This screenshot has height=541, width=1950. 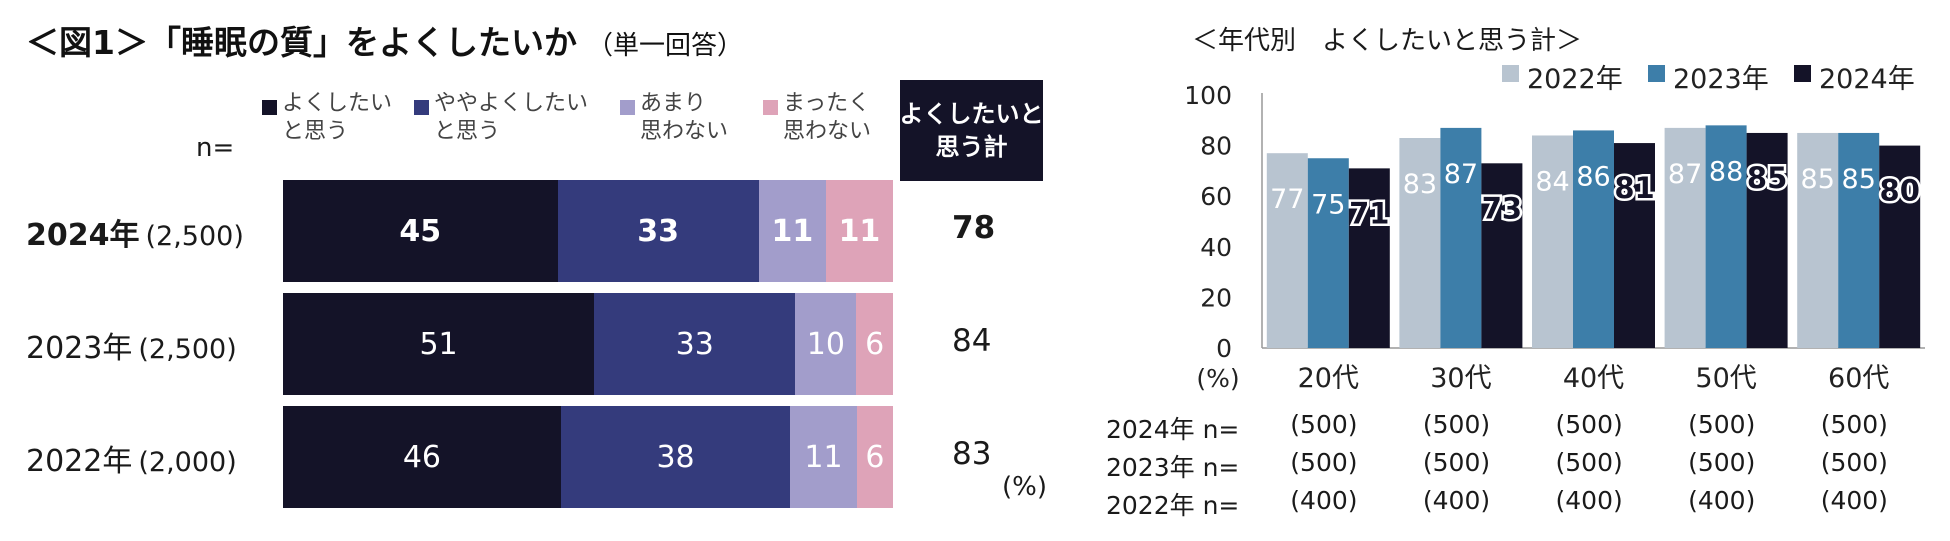 I want to click on bar-value-label: 10, so click(x=825, y=344).